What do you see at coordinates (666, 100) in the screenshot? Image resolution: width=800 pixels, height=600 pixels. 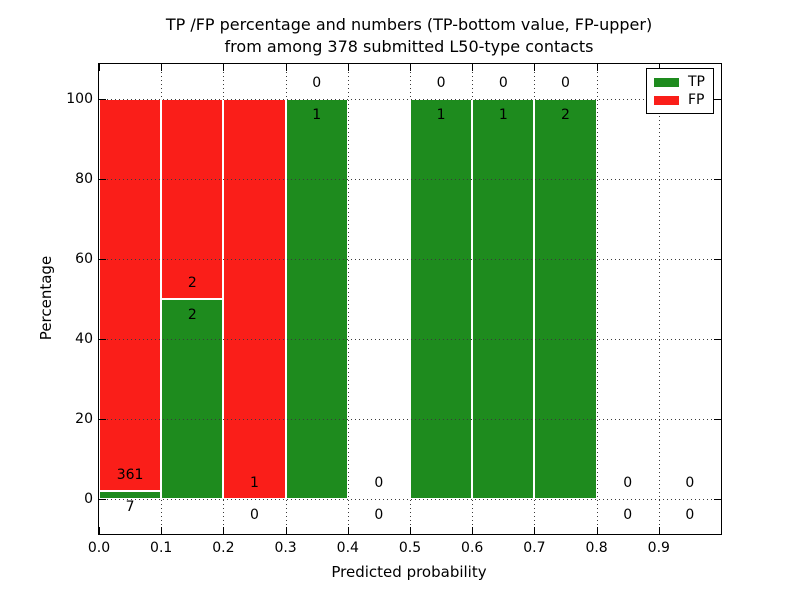 I see `legend-swatch-fp` at bounding box center [666, 100].